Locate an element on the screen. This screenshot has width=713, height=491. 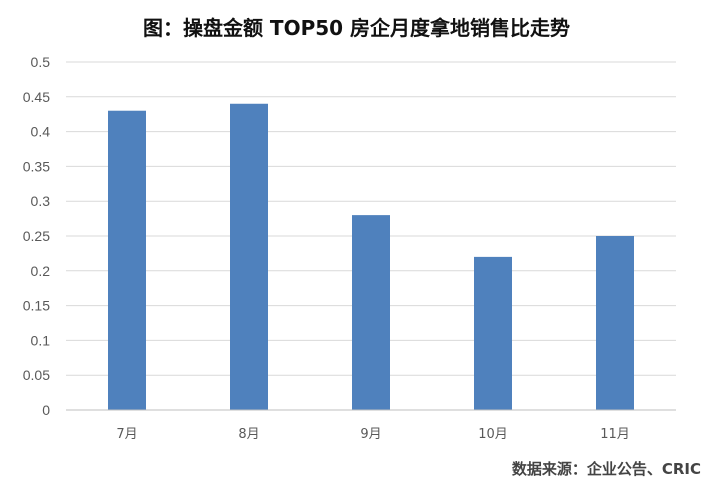
y-tick-label: 0.3 is located at coordinates (41, 201).